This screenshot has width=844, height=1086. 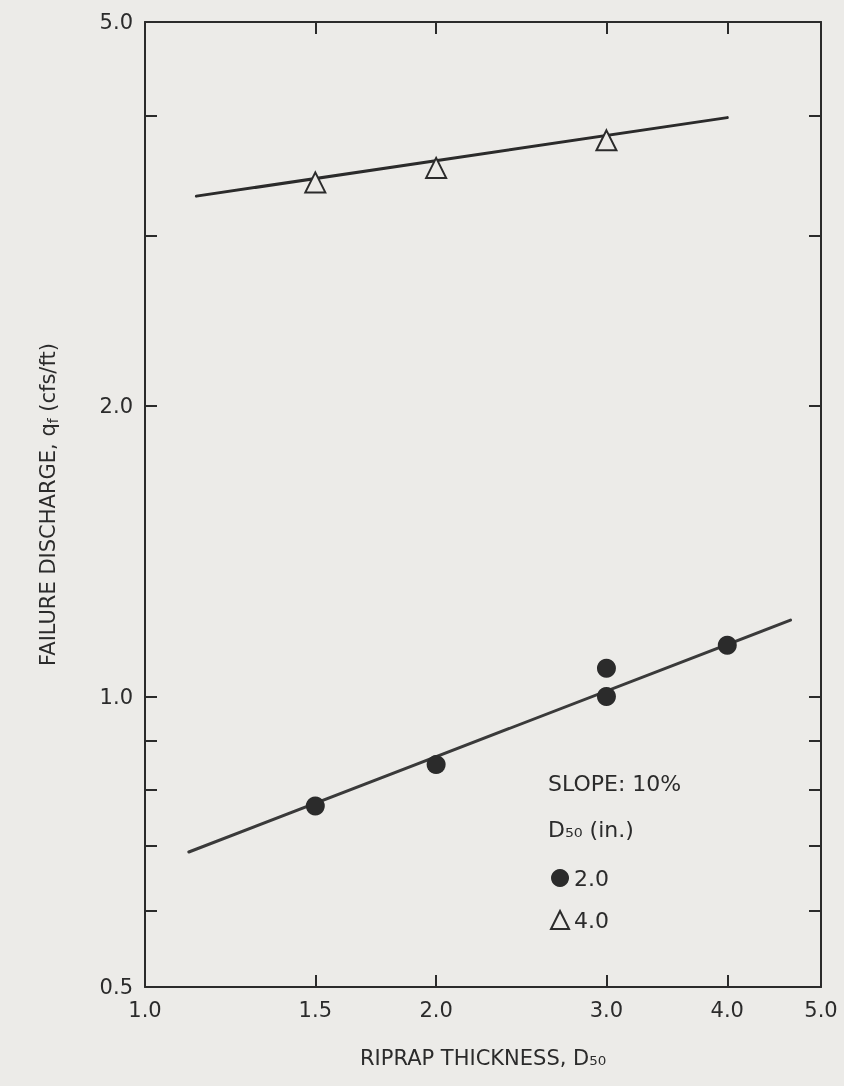 What do you see at coordinates (606, 1009) in the screenshot?
I see `x-tick-label: 3.0` at bounding box center [606, 1009].